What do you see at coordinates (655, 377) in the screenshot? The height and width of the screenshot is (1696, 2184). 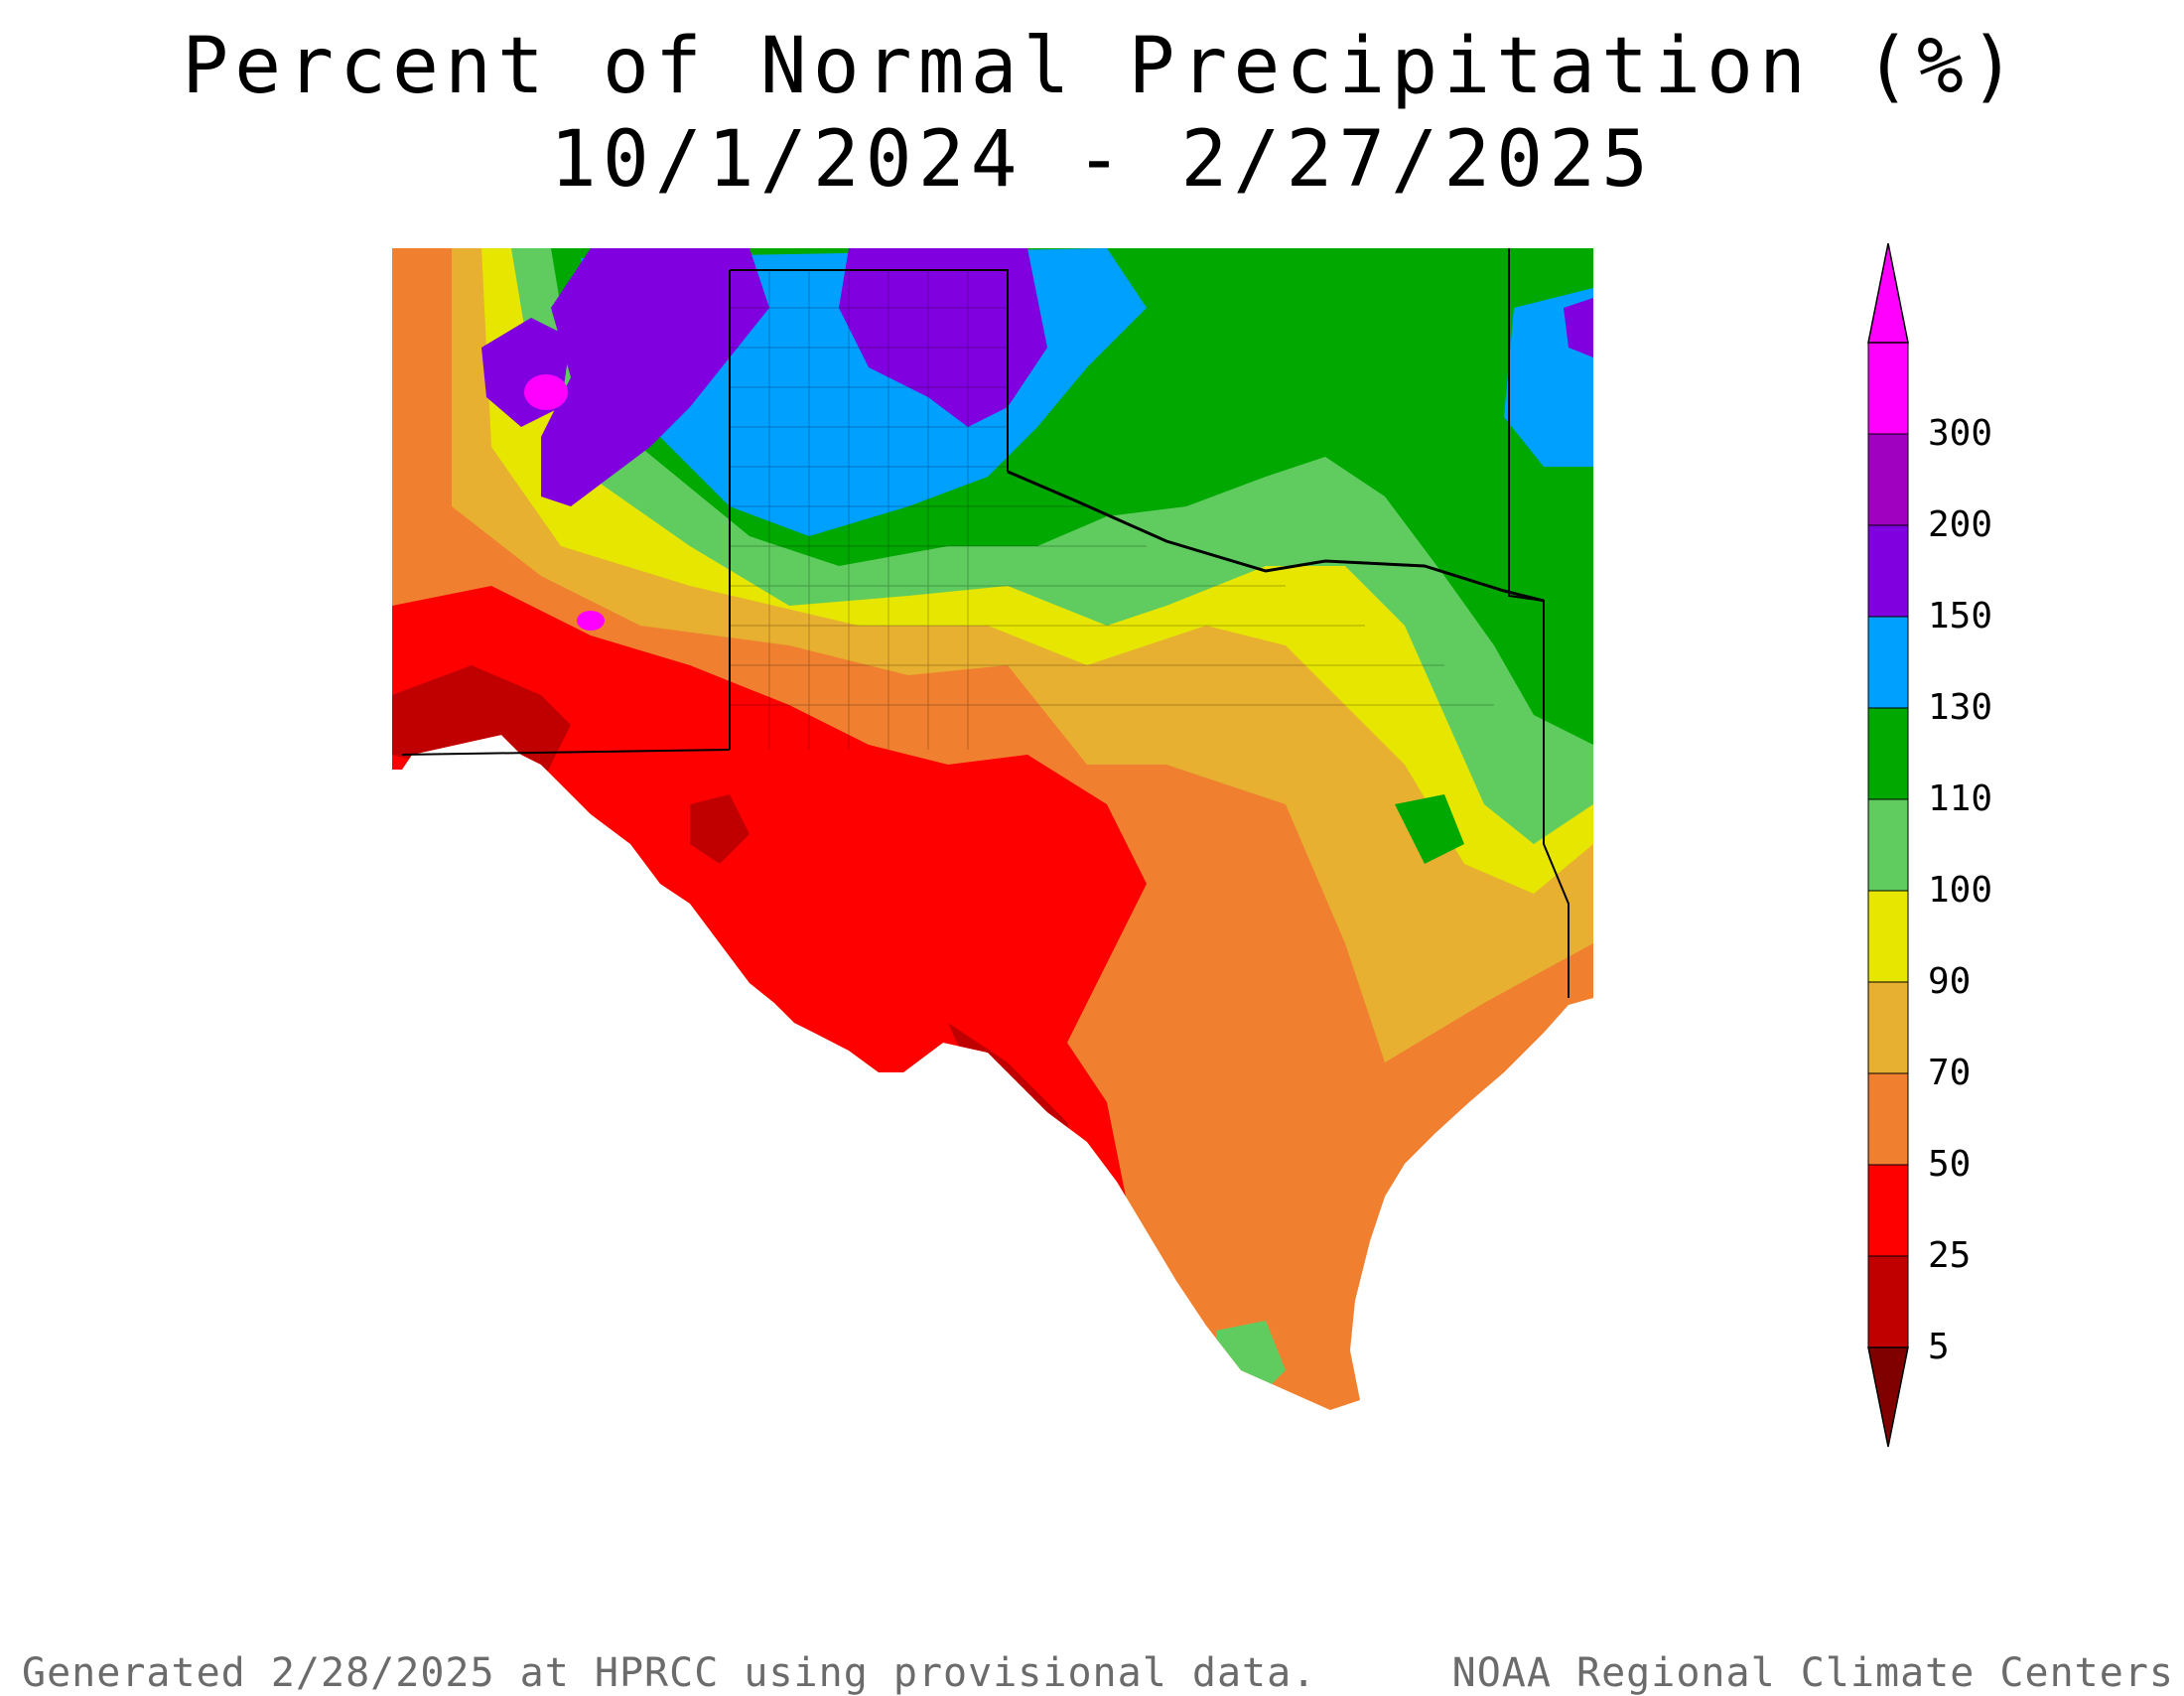 I see `purple-region-west` at bounding box center [655, 377].